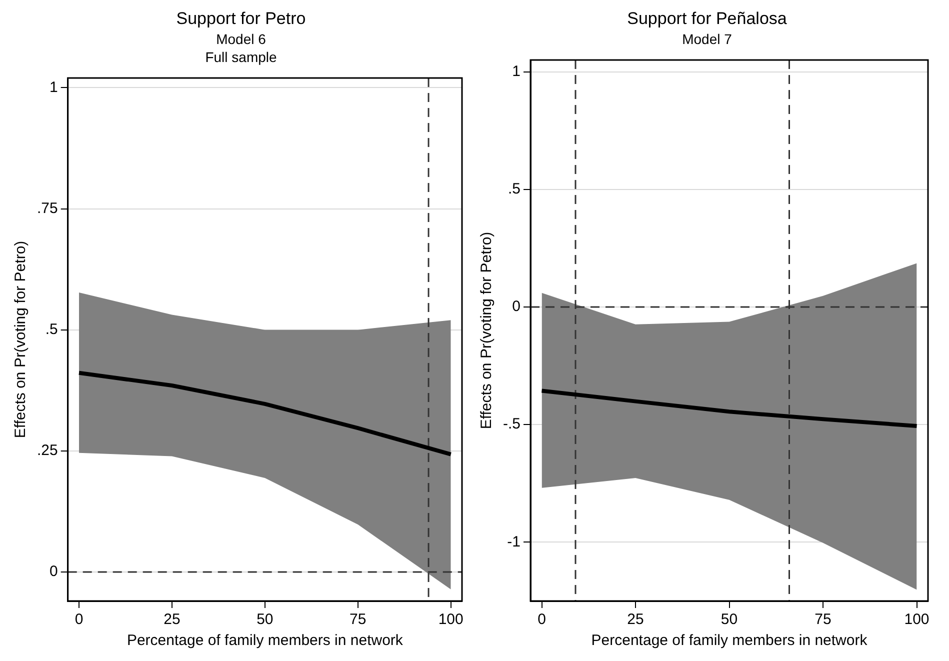 This screenshot has width=949, height=661. Describe the element at coordinates (514, 541) in the screenshot. I see `y-tick-label: -1` at that location.